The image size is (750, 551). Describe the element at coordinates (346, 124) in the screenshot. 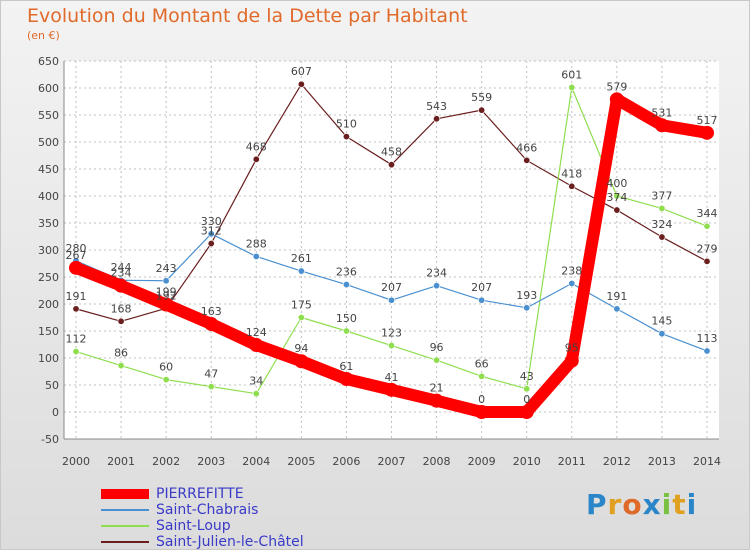

I see `data-label: 510` at that location.